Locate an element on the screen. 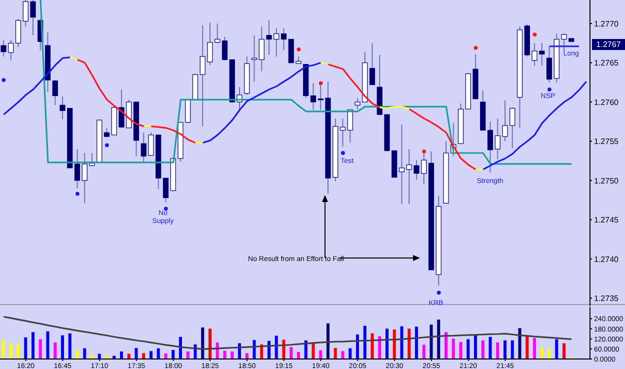 The height and width of the screenshot is (369, 625). text: 1.2767 is located at coordinates (609, 44).